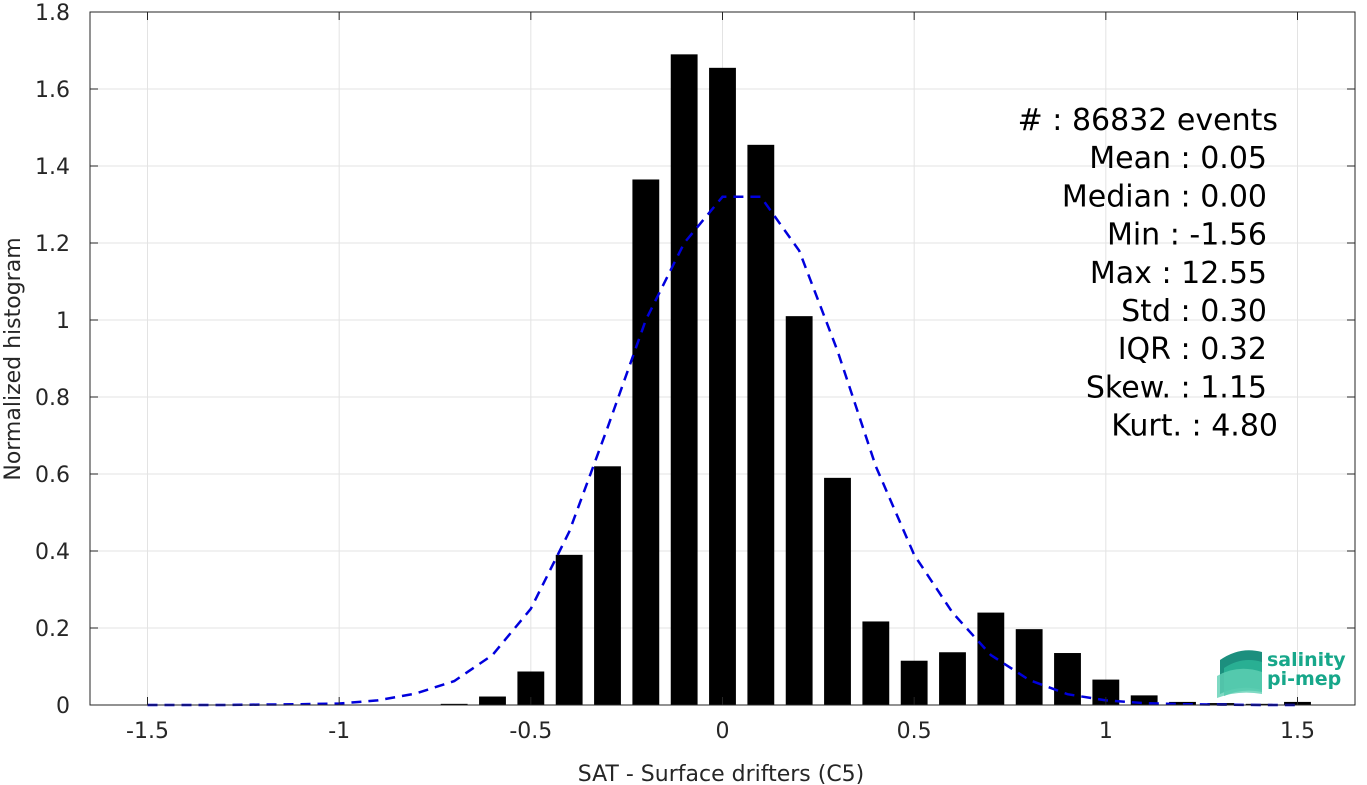  What do you see at coordinates (530, 731) in the screenshot?
I see `x-tick-label-2: -0.5` at bounding box center [530, 731].